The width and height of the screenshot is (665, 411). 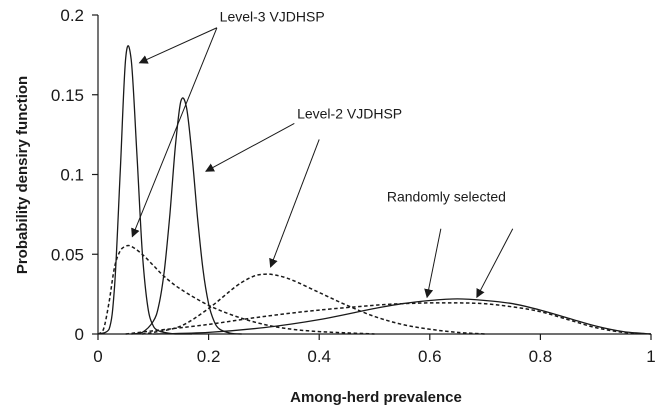 What do you see at coordinates (67, 254) in the screenshot?
I see `y-tick-label: 0.05` at bounding box center [67, 254].